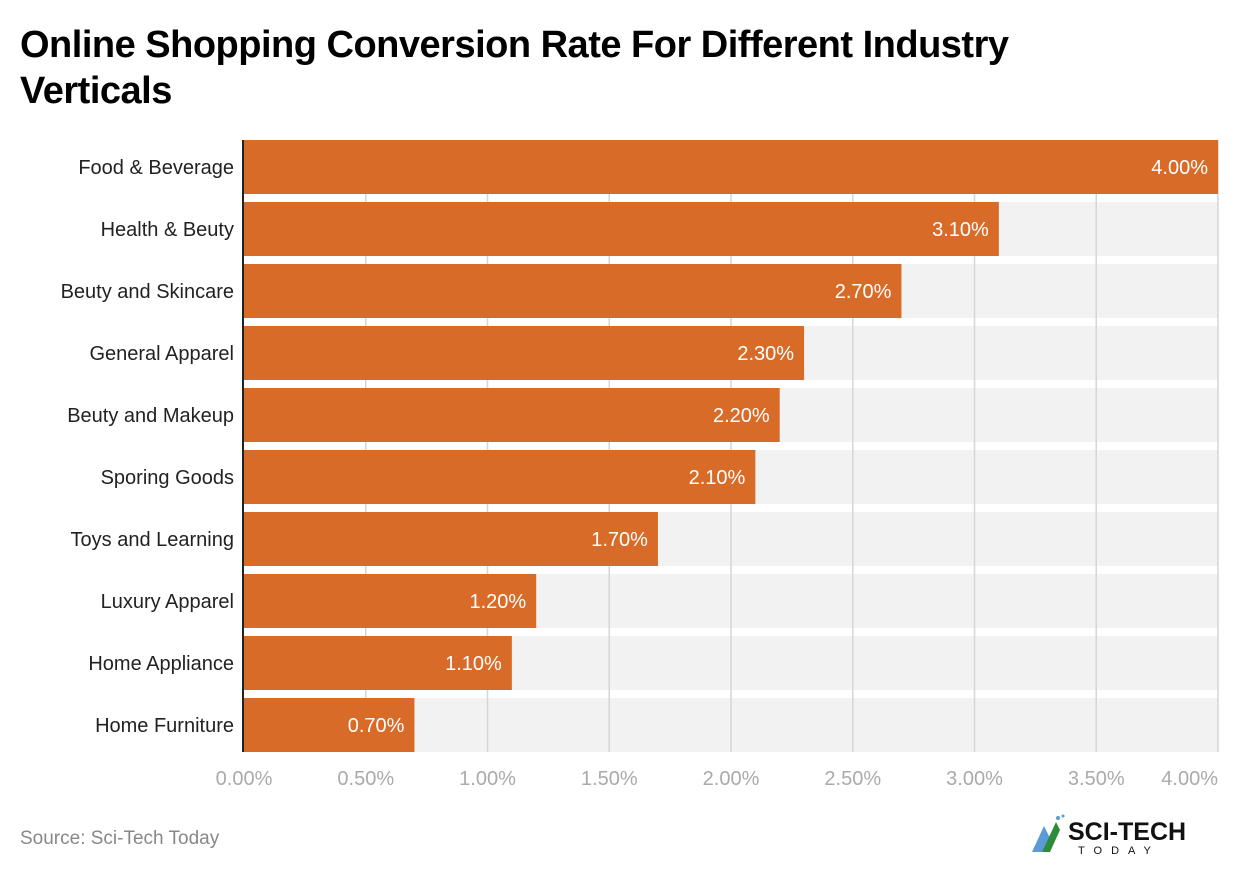 The height and width of the screenshot is (874, 1240). What do you see at coordinates (609, 779) in the screenshot?
I see `x-tick-label: 1.50%` at bounding box center [609, 779].